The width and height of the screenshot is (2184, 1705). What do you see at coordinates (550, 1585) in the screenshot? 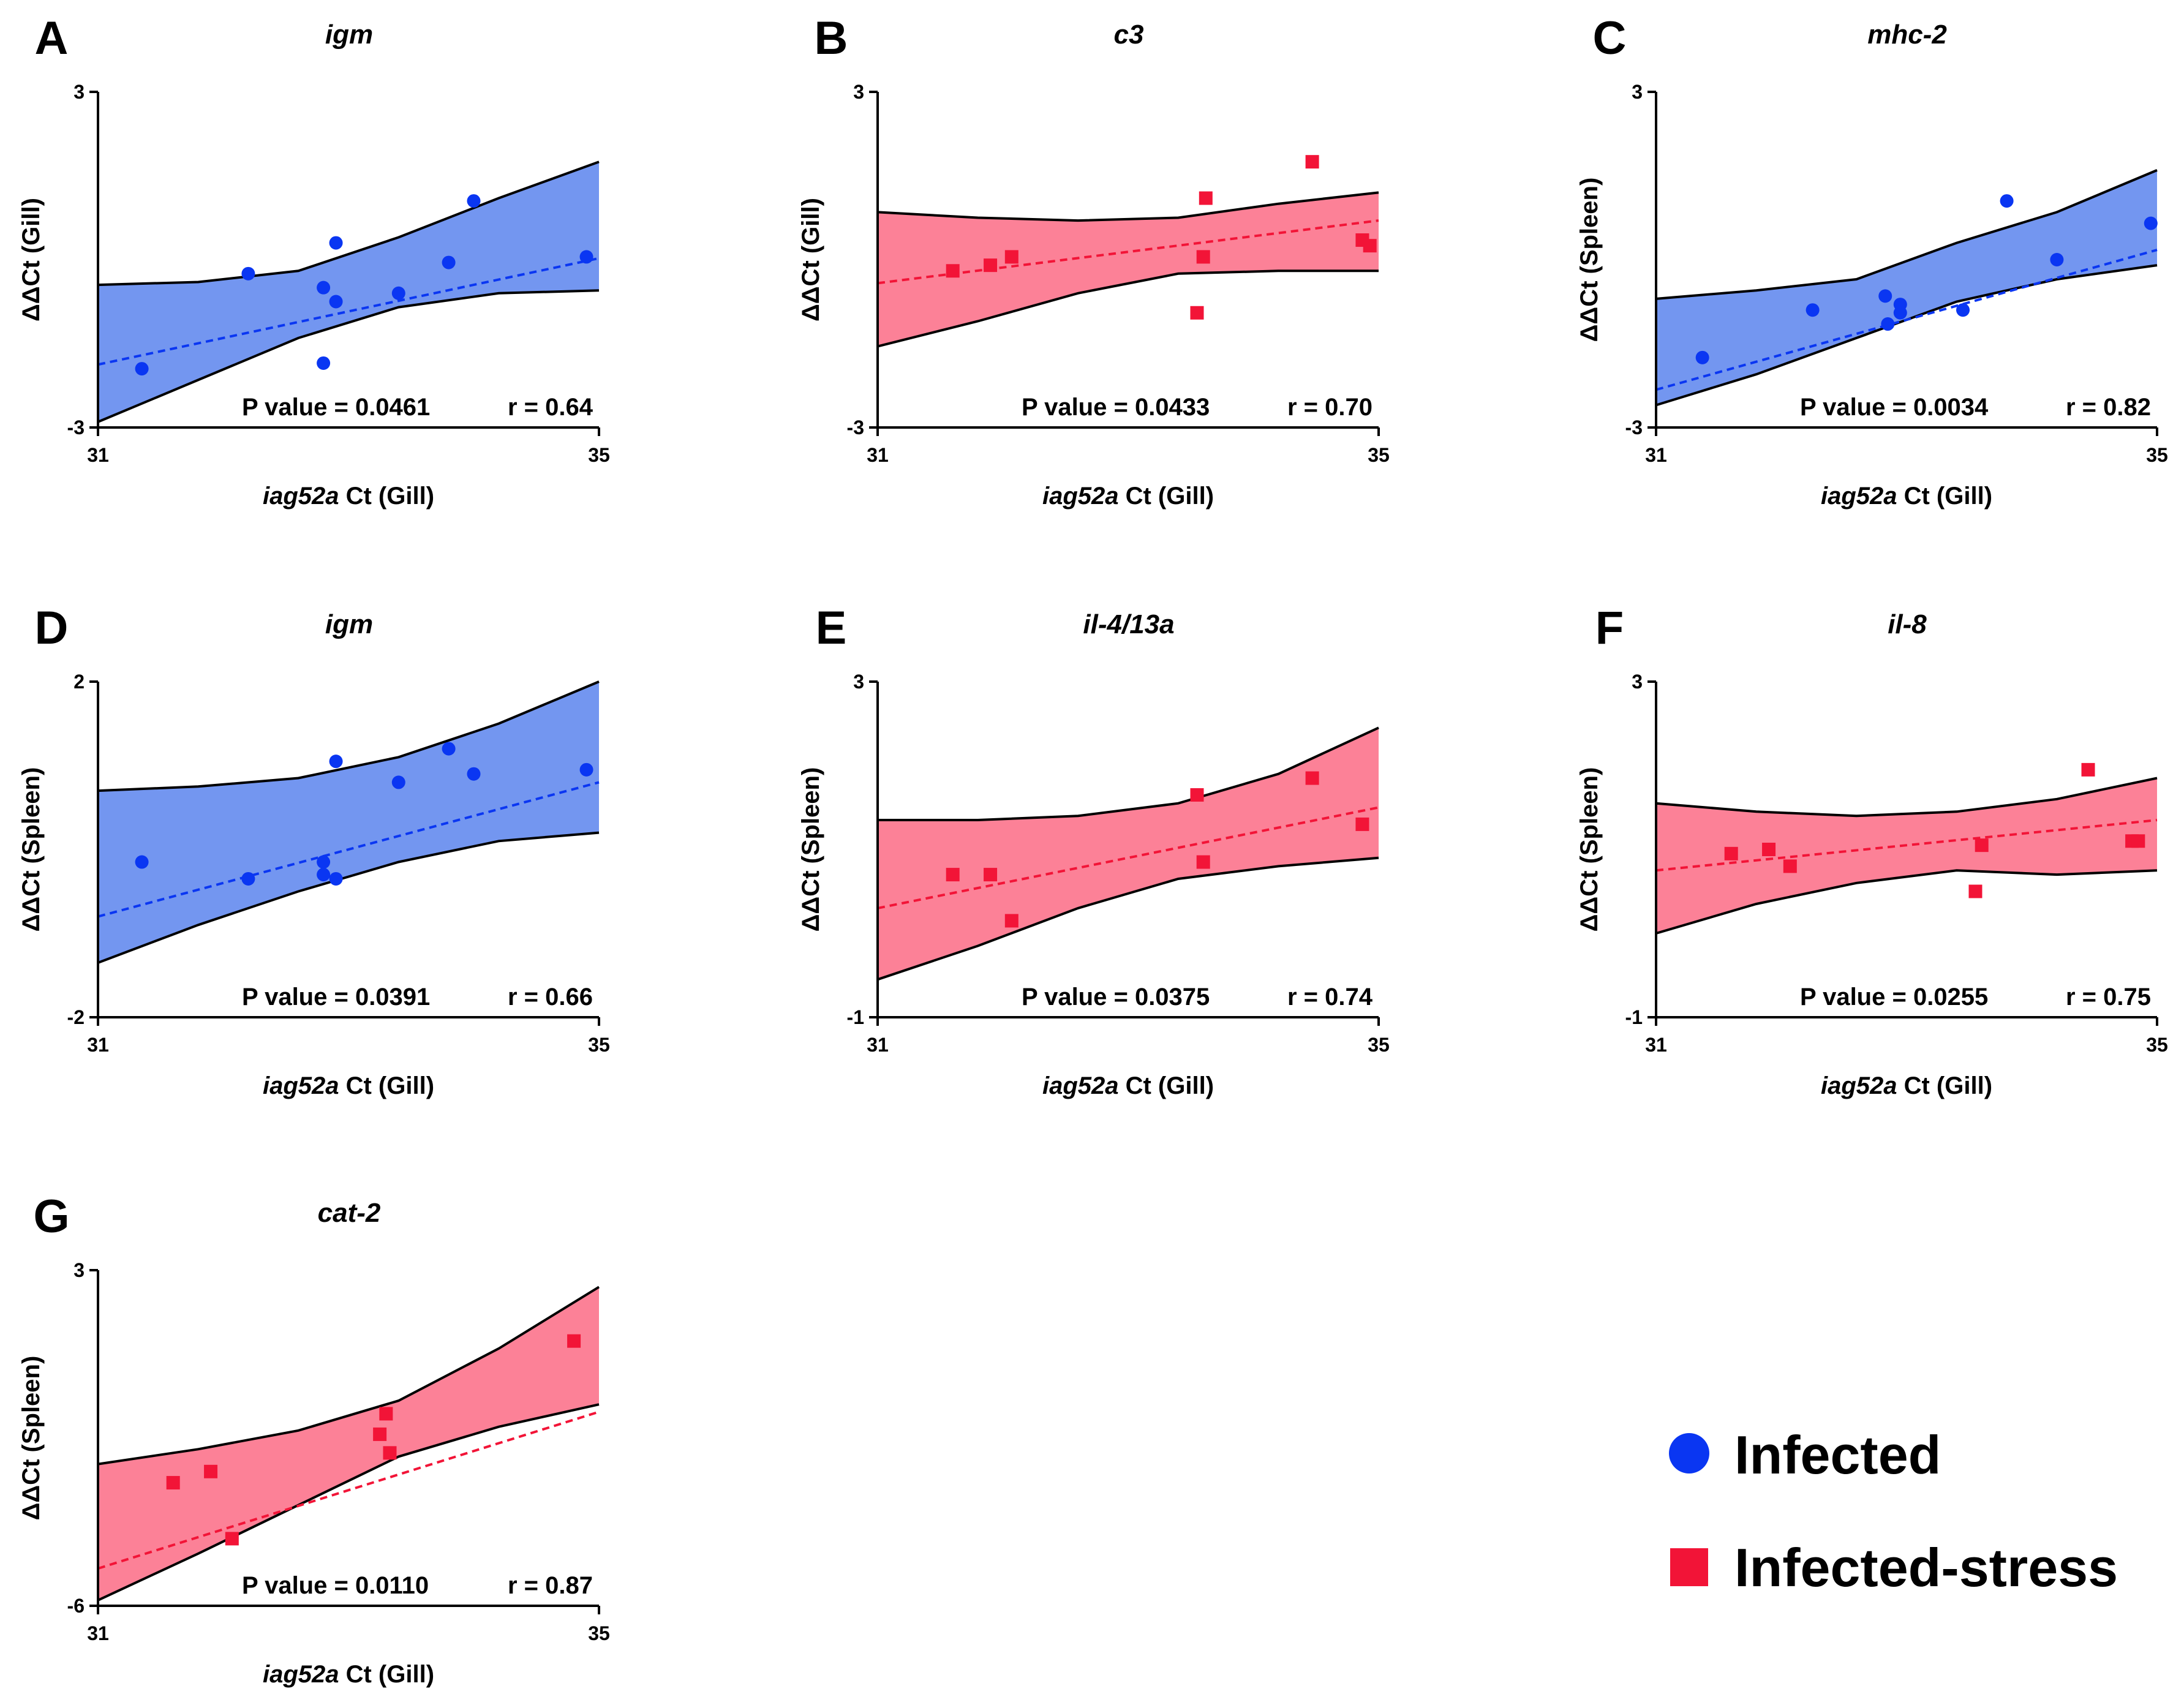
I see `r-value-label: r = 0.87` at bounding box center [550, 1585].